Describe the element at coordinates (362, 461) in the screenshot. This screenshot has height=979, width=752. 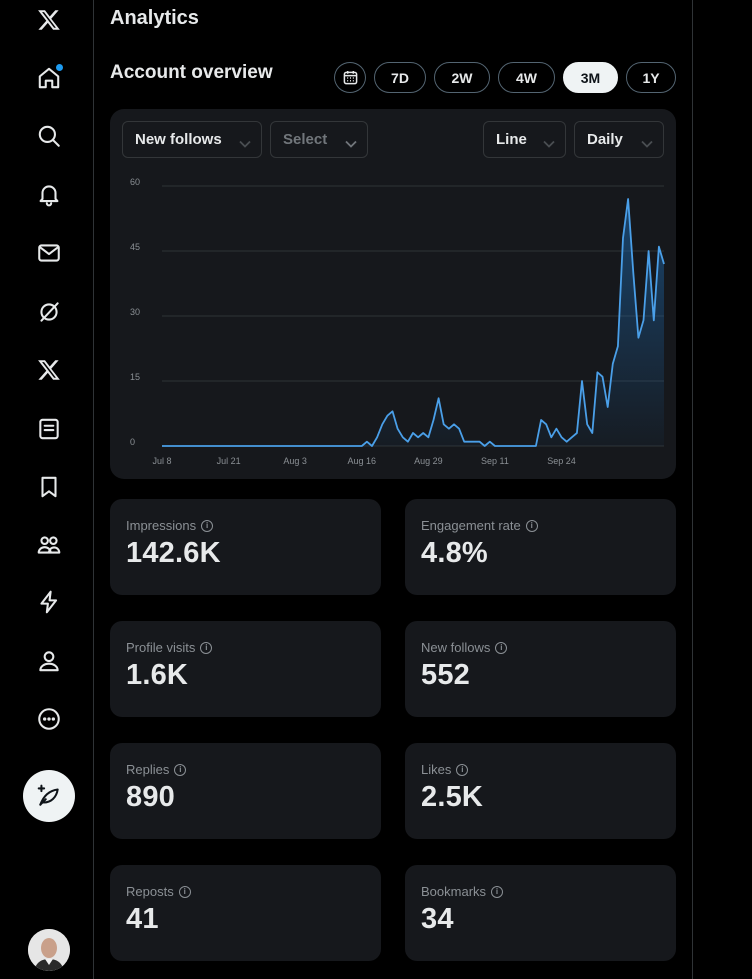
I see `x-tick-label: Aug 16` at that location.